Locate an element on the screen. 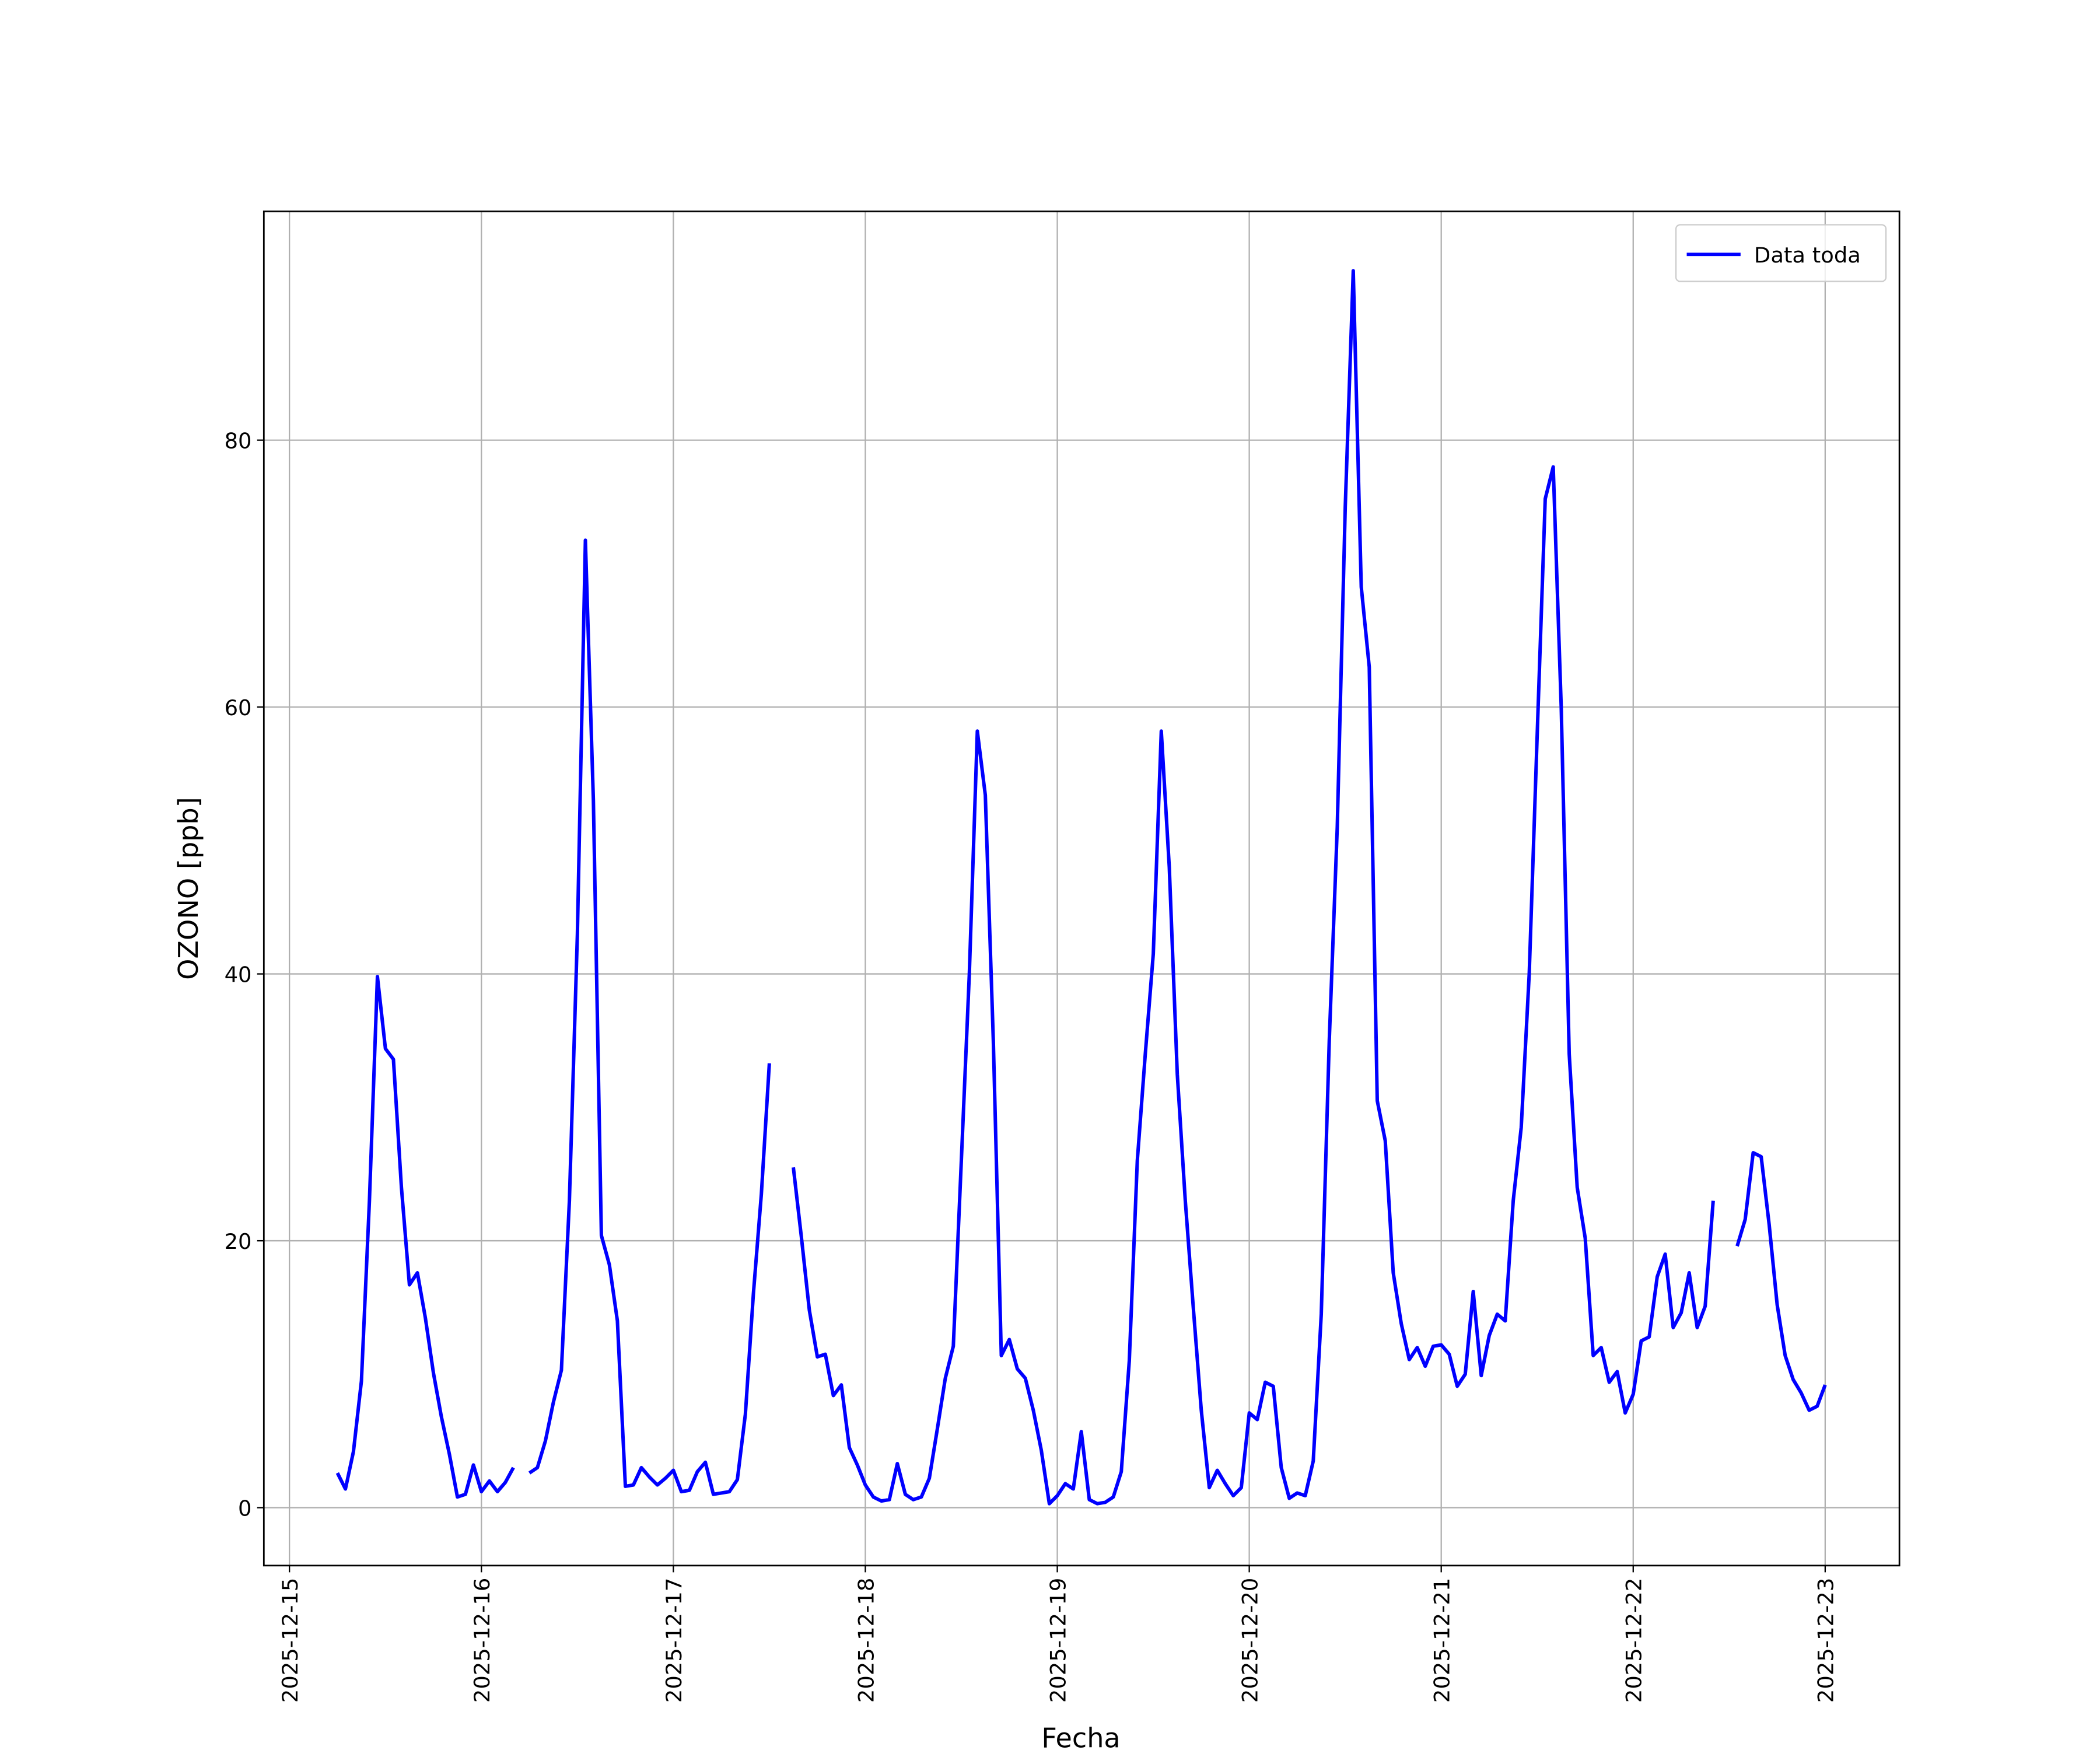 The image size is (2100, 1750). legend-box is located at coordinates (1781, 253).